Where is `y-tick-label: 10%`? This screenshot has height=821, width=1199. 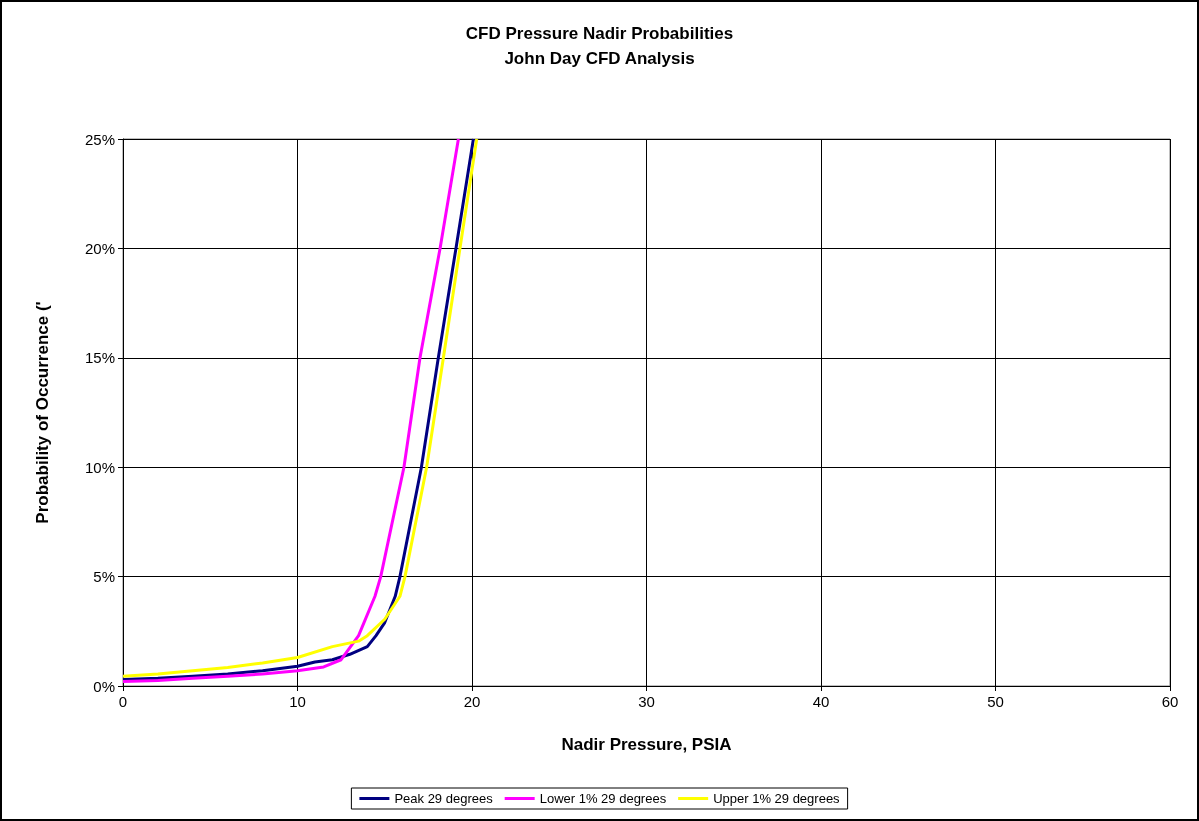 y-tick-label: 10% is located at coordinates (99, 467).